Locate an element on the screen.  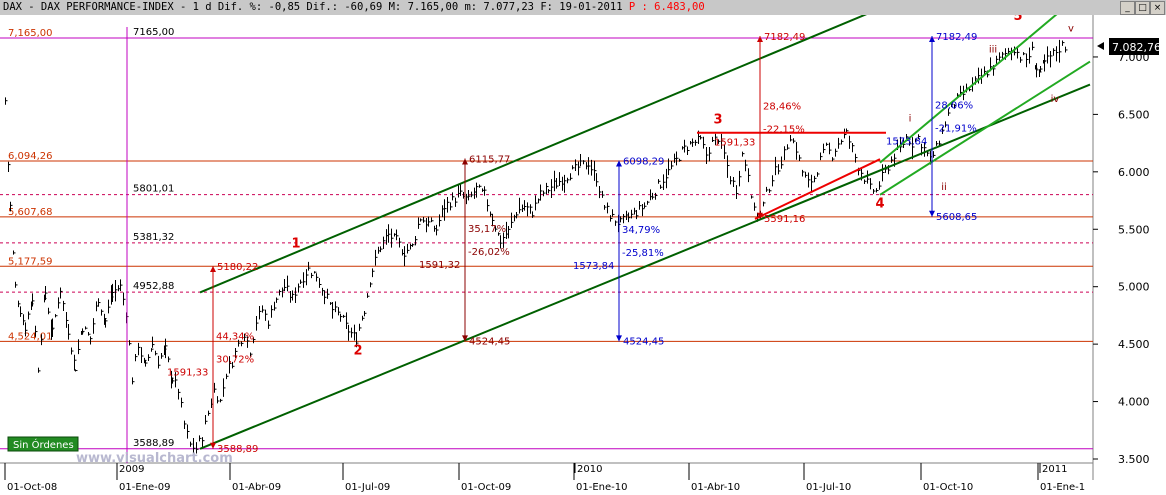
level-value-label: 4952,88 is located at coordinates (153, 286).